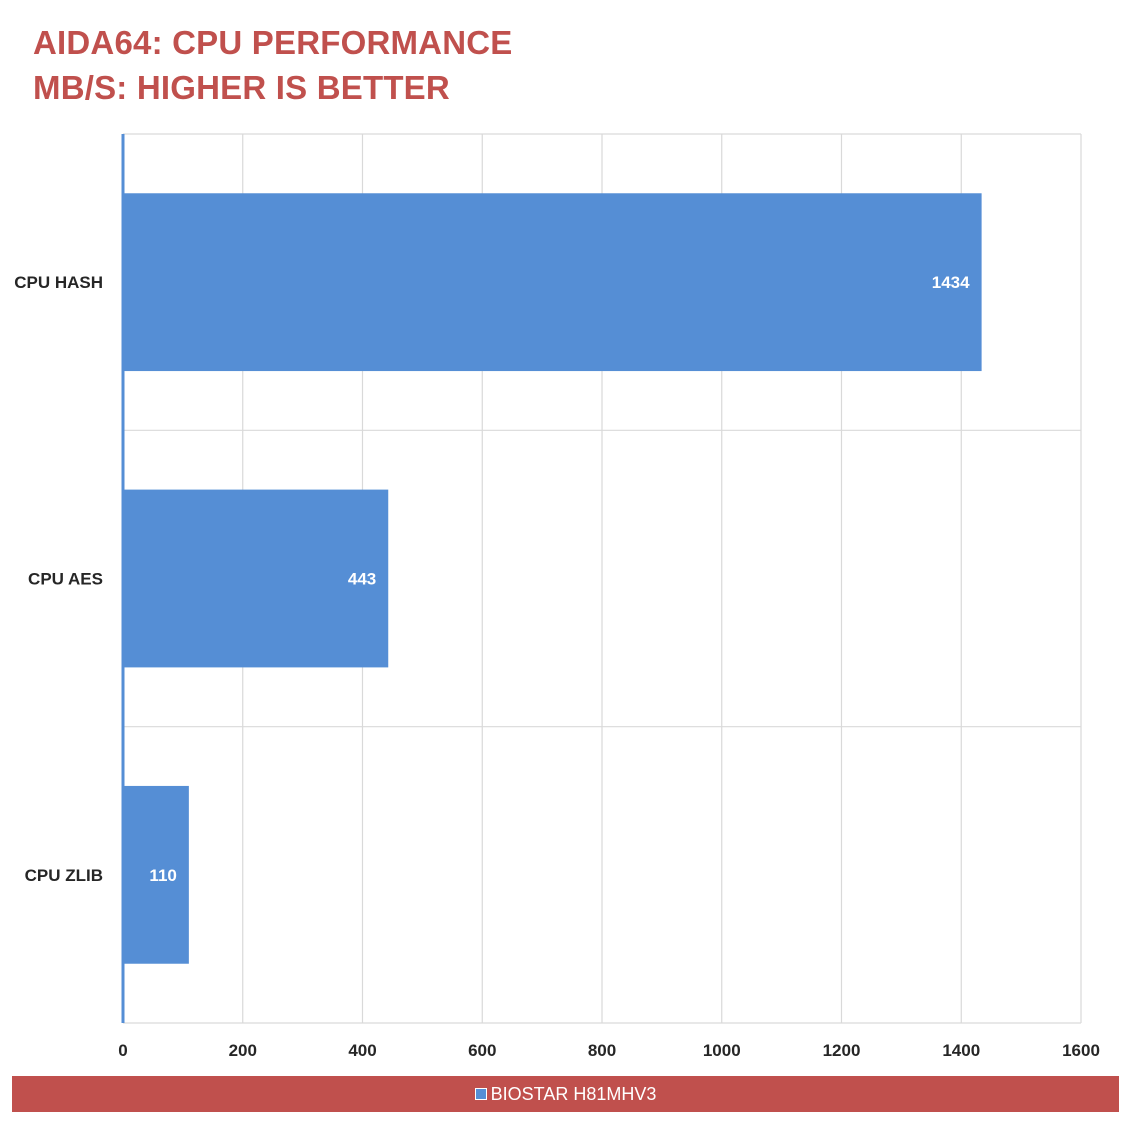 The height and width of the screenshot is (1127, 1127). What do you see at coordinates (241, 87) in the screenshot?
I see `chart-subtitle: MB/S: HIGHER IS BETTER` at bounding box center [241, 87].